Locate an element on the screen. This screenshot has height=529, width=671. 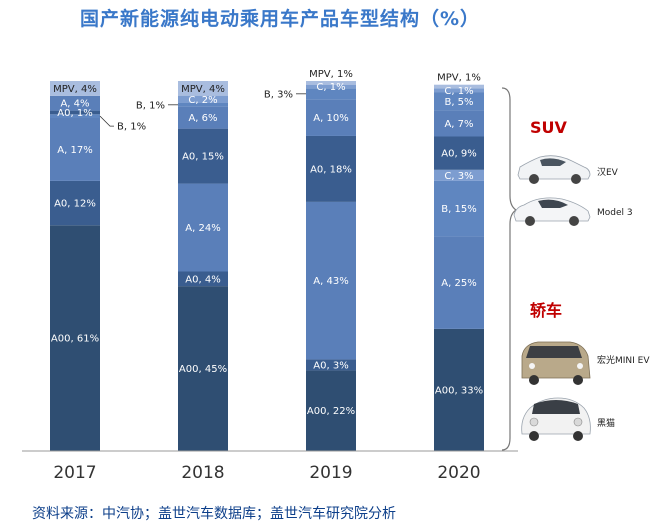
segment-data-label: A00, 22% is located at coordinates (331, 411).